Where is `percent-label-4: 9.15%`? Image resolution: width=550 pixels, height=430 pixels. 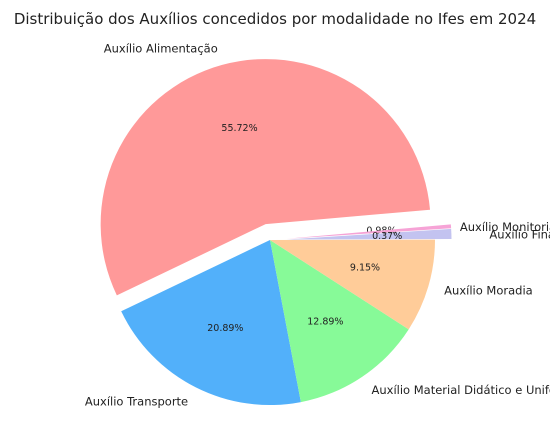 percent-label-4: 9.15% is located at coordinates (365, 267).